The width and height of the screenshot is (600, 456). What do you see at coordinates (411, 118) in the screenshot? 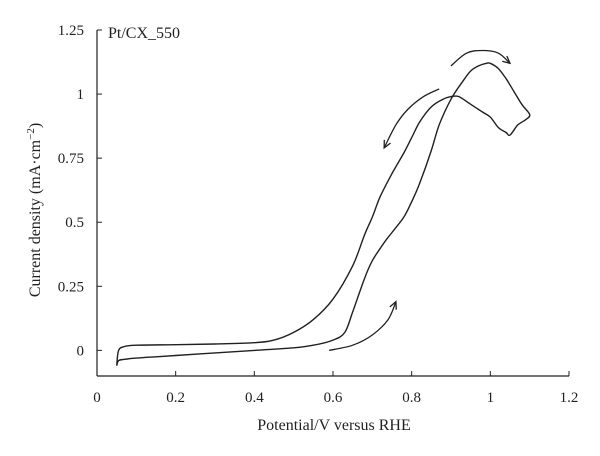
I see `arrow-reverse-scan` at bounding box center [411, 118].